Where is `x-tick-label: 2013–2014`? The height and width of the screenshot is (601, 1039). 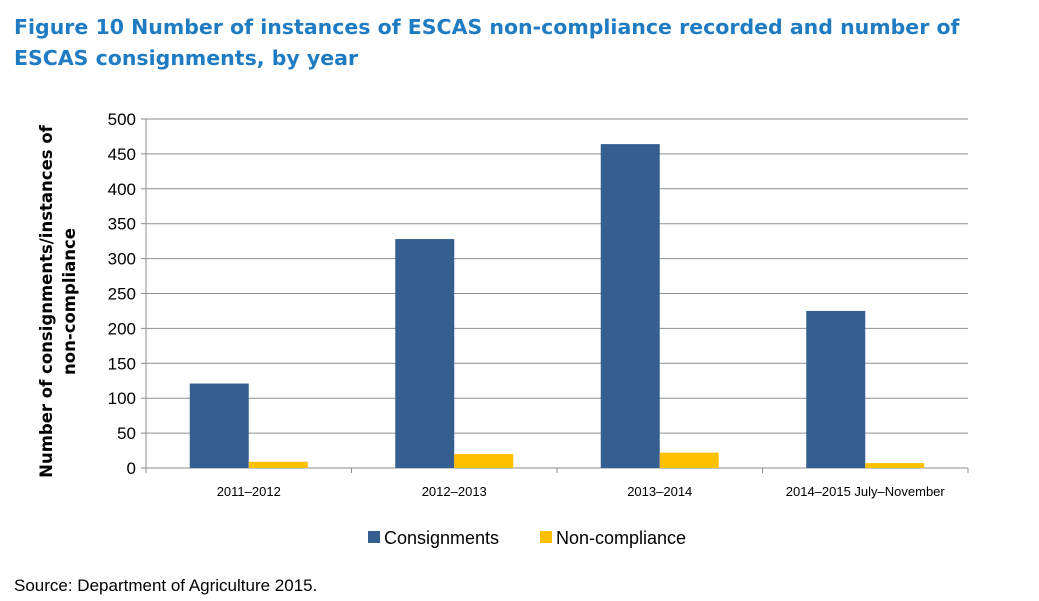 x-tick-label: 2013–2014 is located at coordinates (659, 491).